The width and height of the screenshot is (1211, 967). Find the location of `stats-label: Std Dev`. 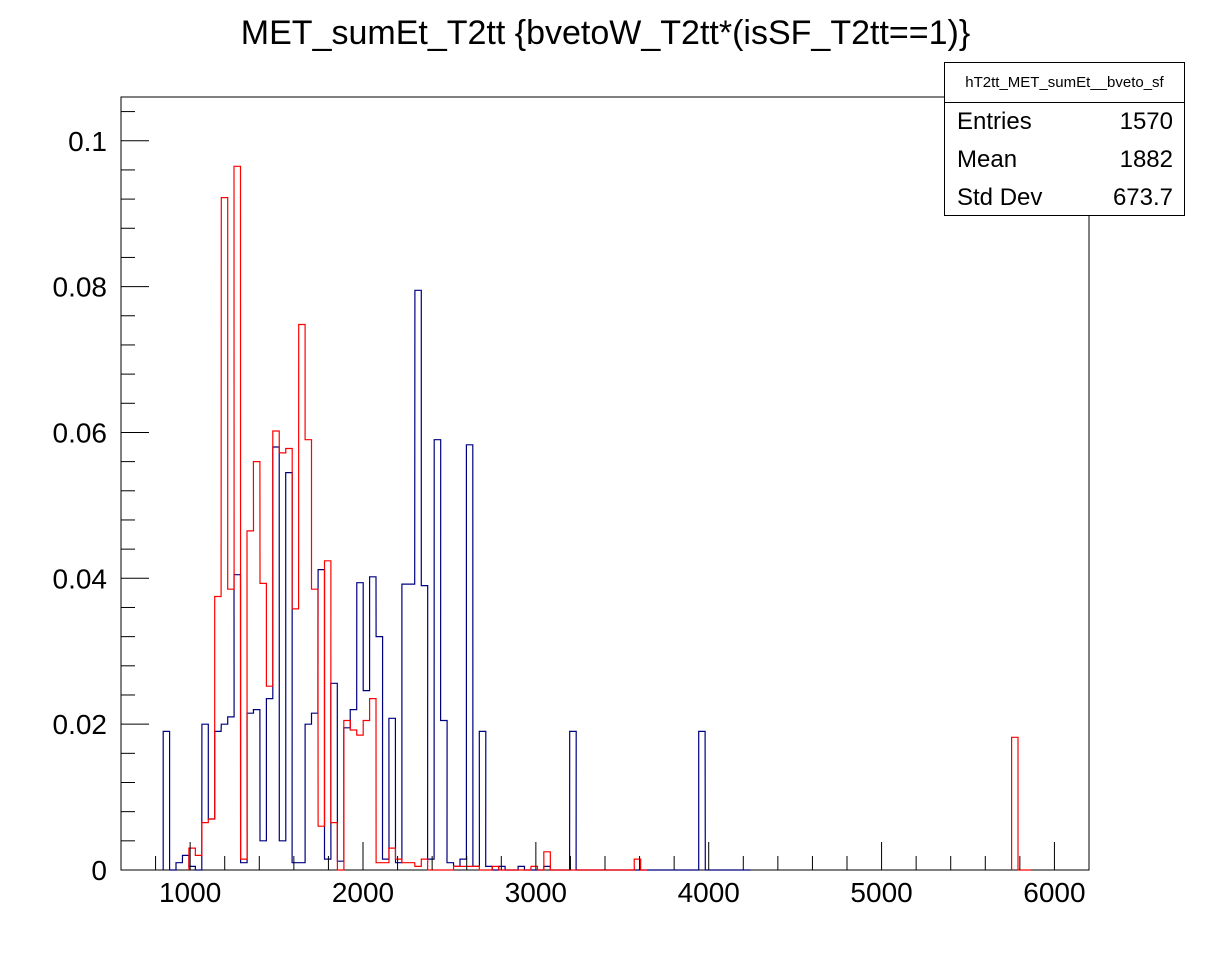

stats-label: Std Dev is located at coordinates (1000, 197).